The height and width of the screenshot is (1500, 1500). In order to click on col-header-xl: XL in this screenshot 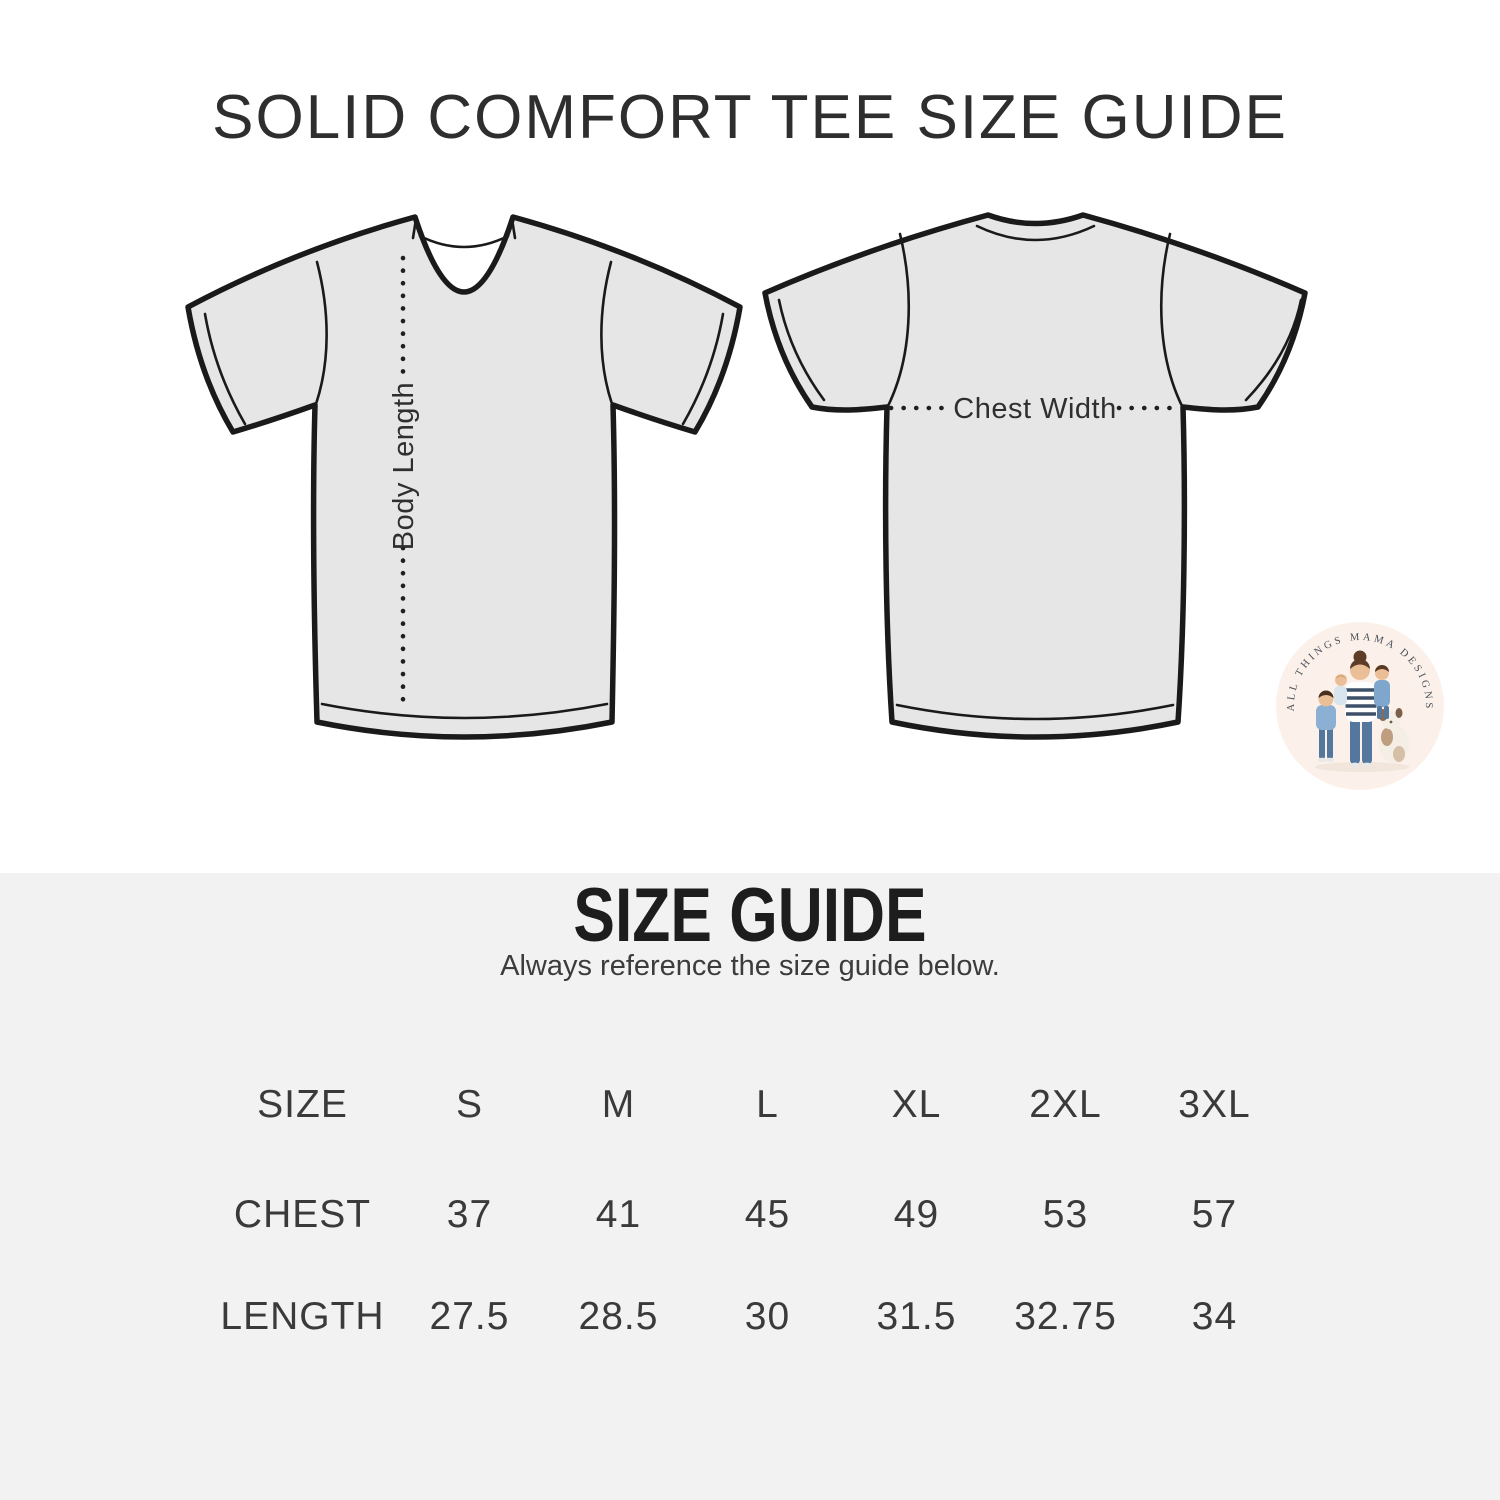, I will do `click(916, 1104)`.